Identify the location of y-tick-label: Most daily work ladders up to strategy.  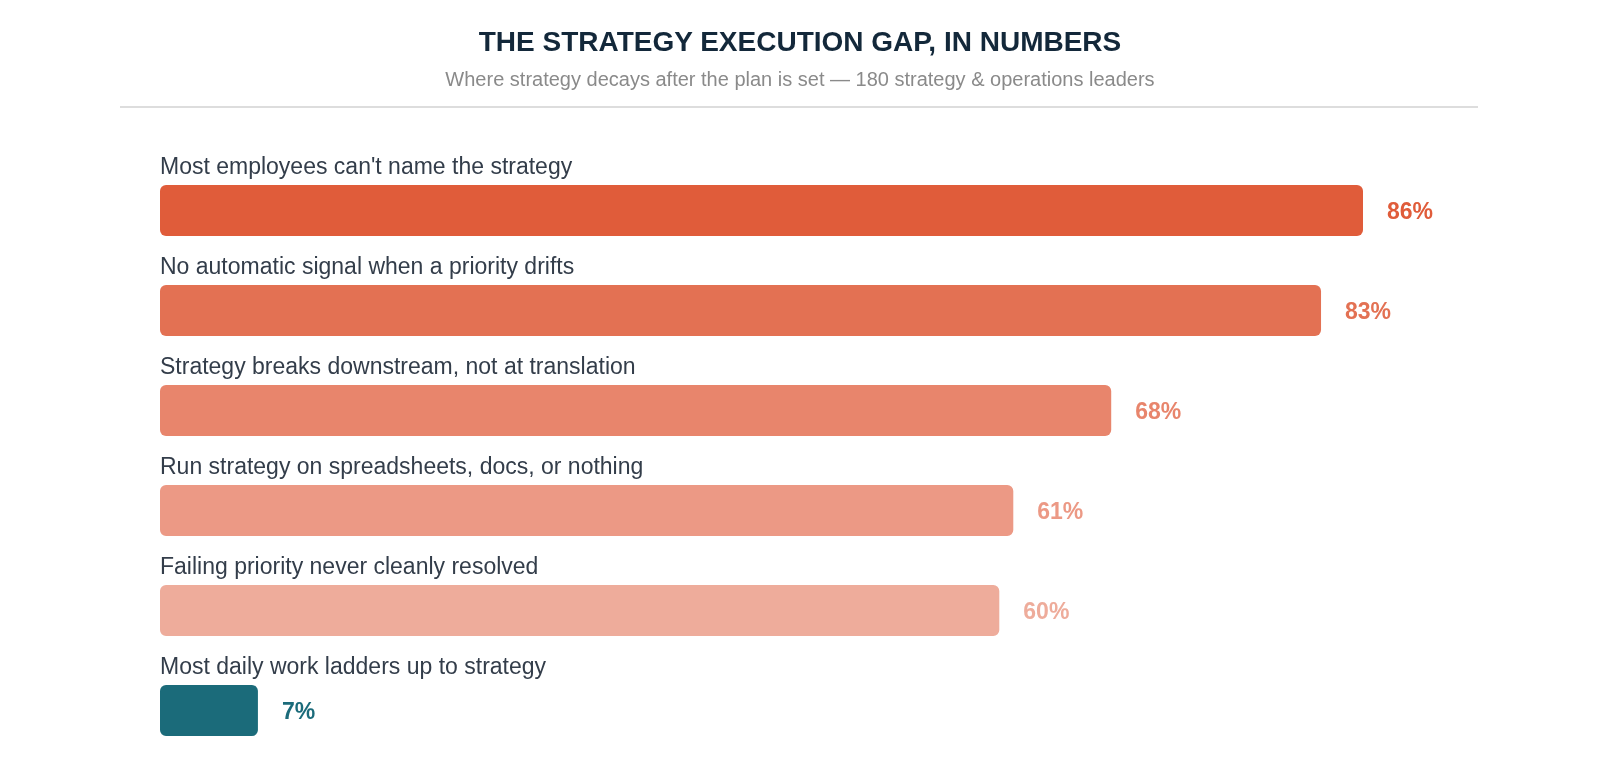
(353, 666).